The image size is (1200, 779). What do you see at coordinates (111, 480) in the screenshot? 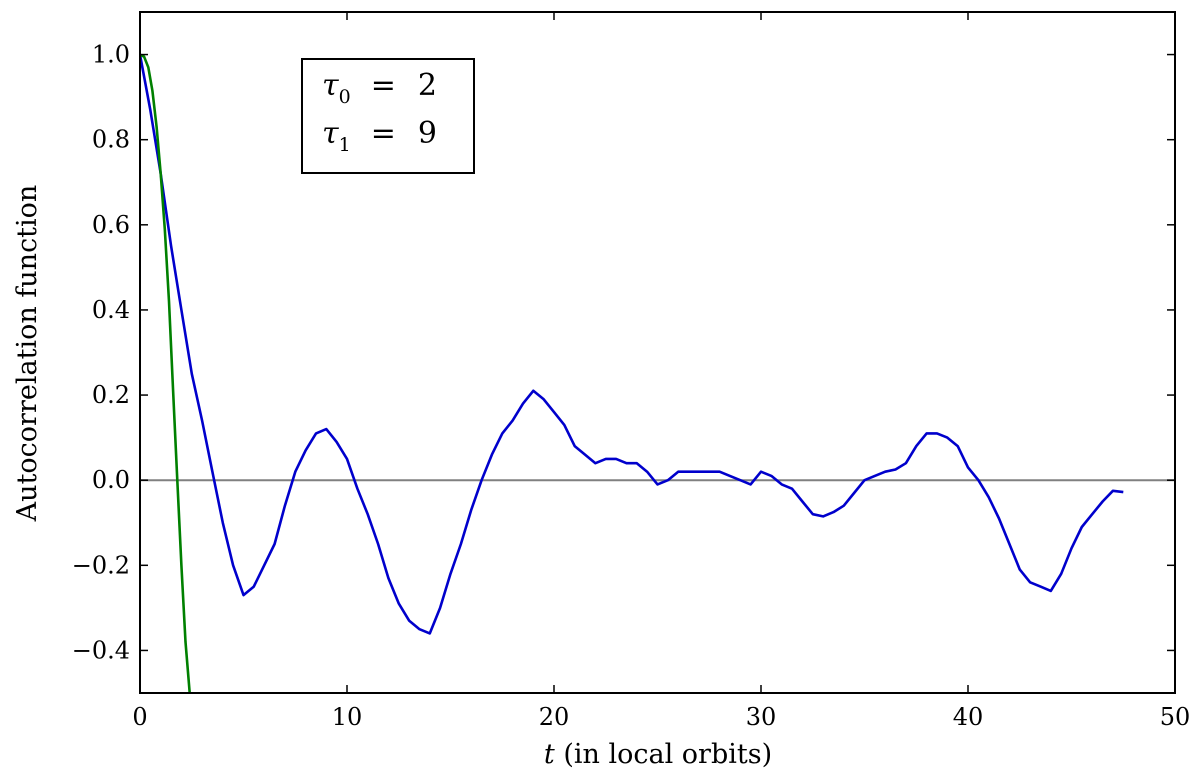
I see `y-tick-label: 0.0` at bounding box center [111, 480].